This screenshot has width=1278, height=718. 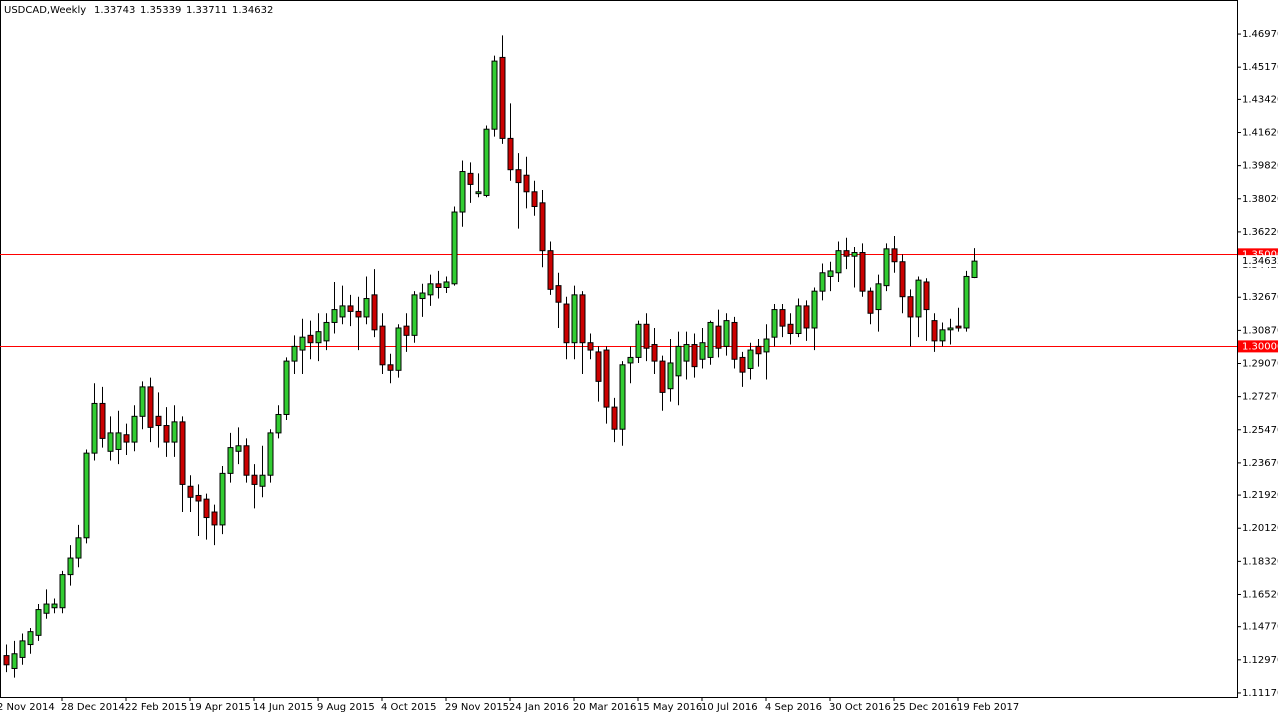 What do you see at coordinates (160, 10) in the screenshot?
I see `header-quote: 1.35339` at bounding box center [160, 10].